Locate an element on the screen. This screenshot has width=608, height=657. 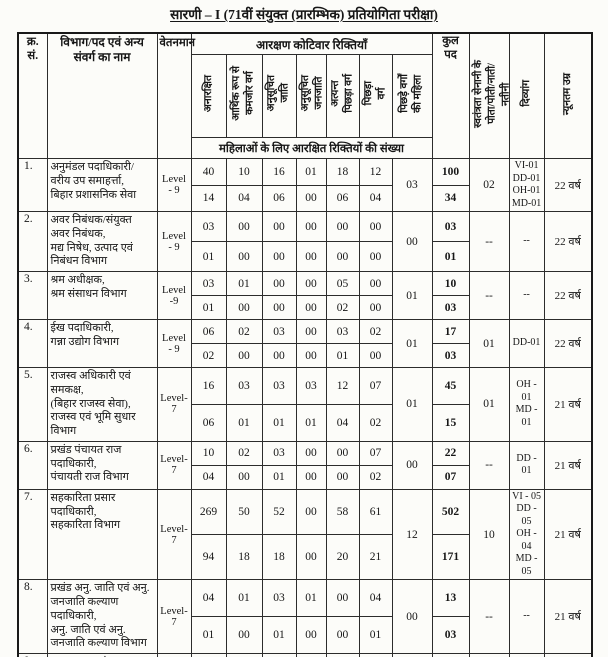
header-category-unreserved: अनारक्षित is located at coordinates (208, 96).